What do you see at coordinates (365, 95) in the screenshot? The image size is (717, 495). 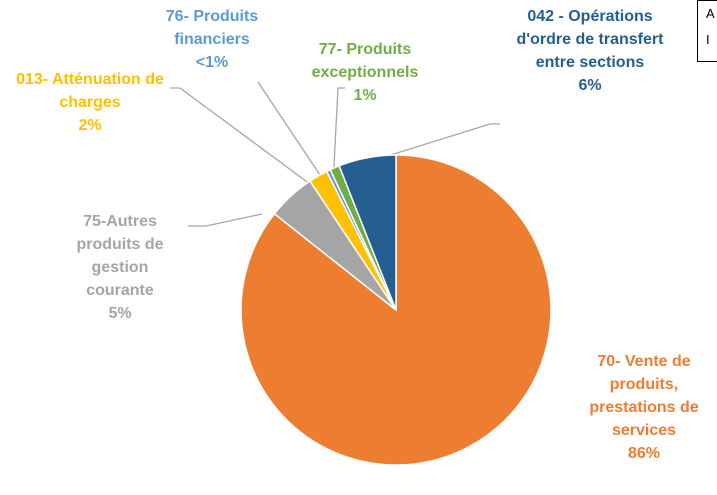 I see `value-label: 1%` at bounding box center [365, 95].